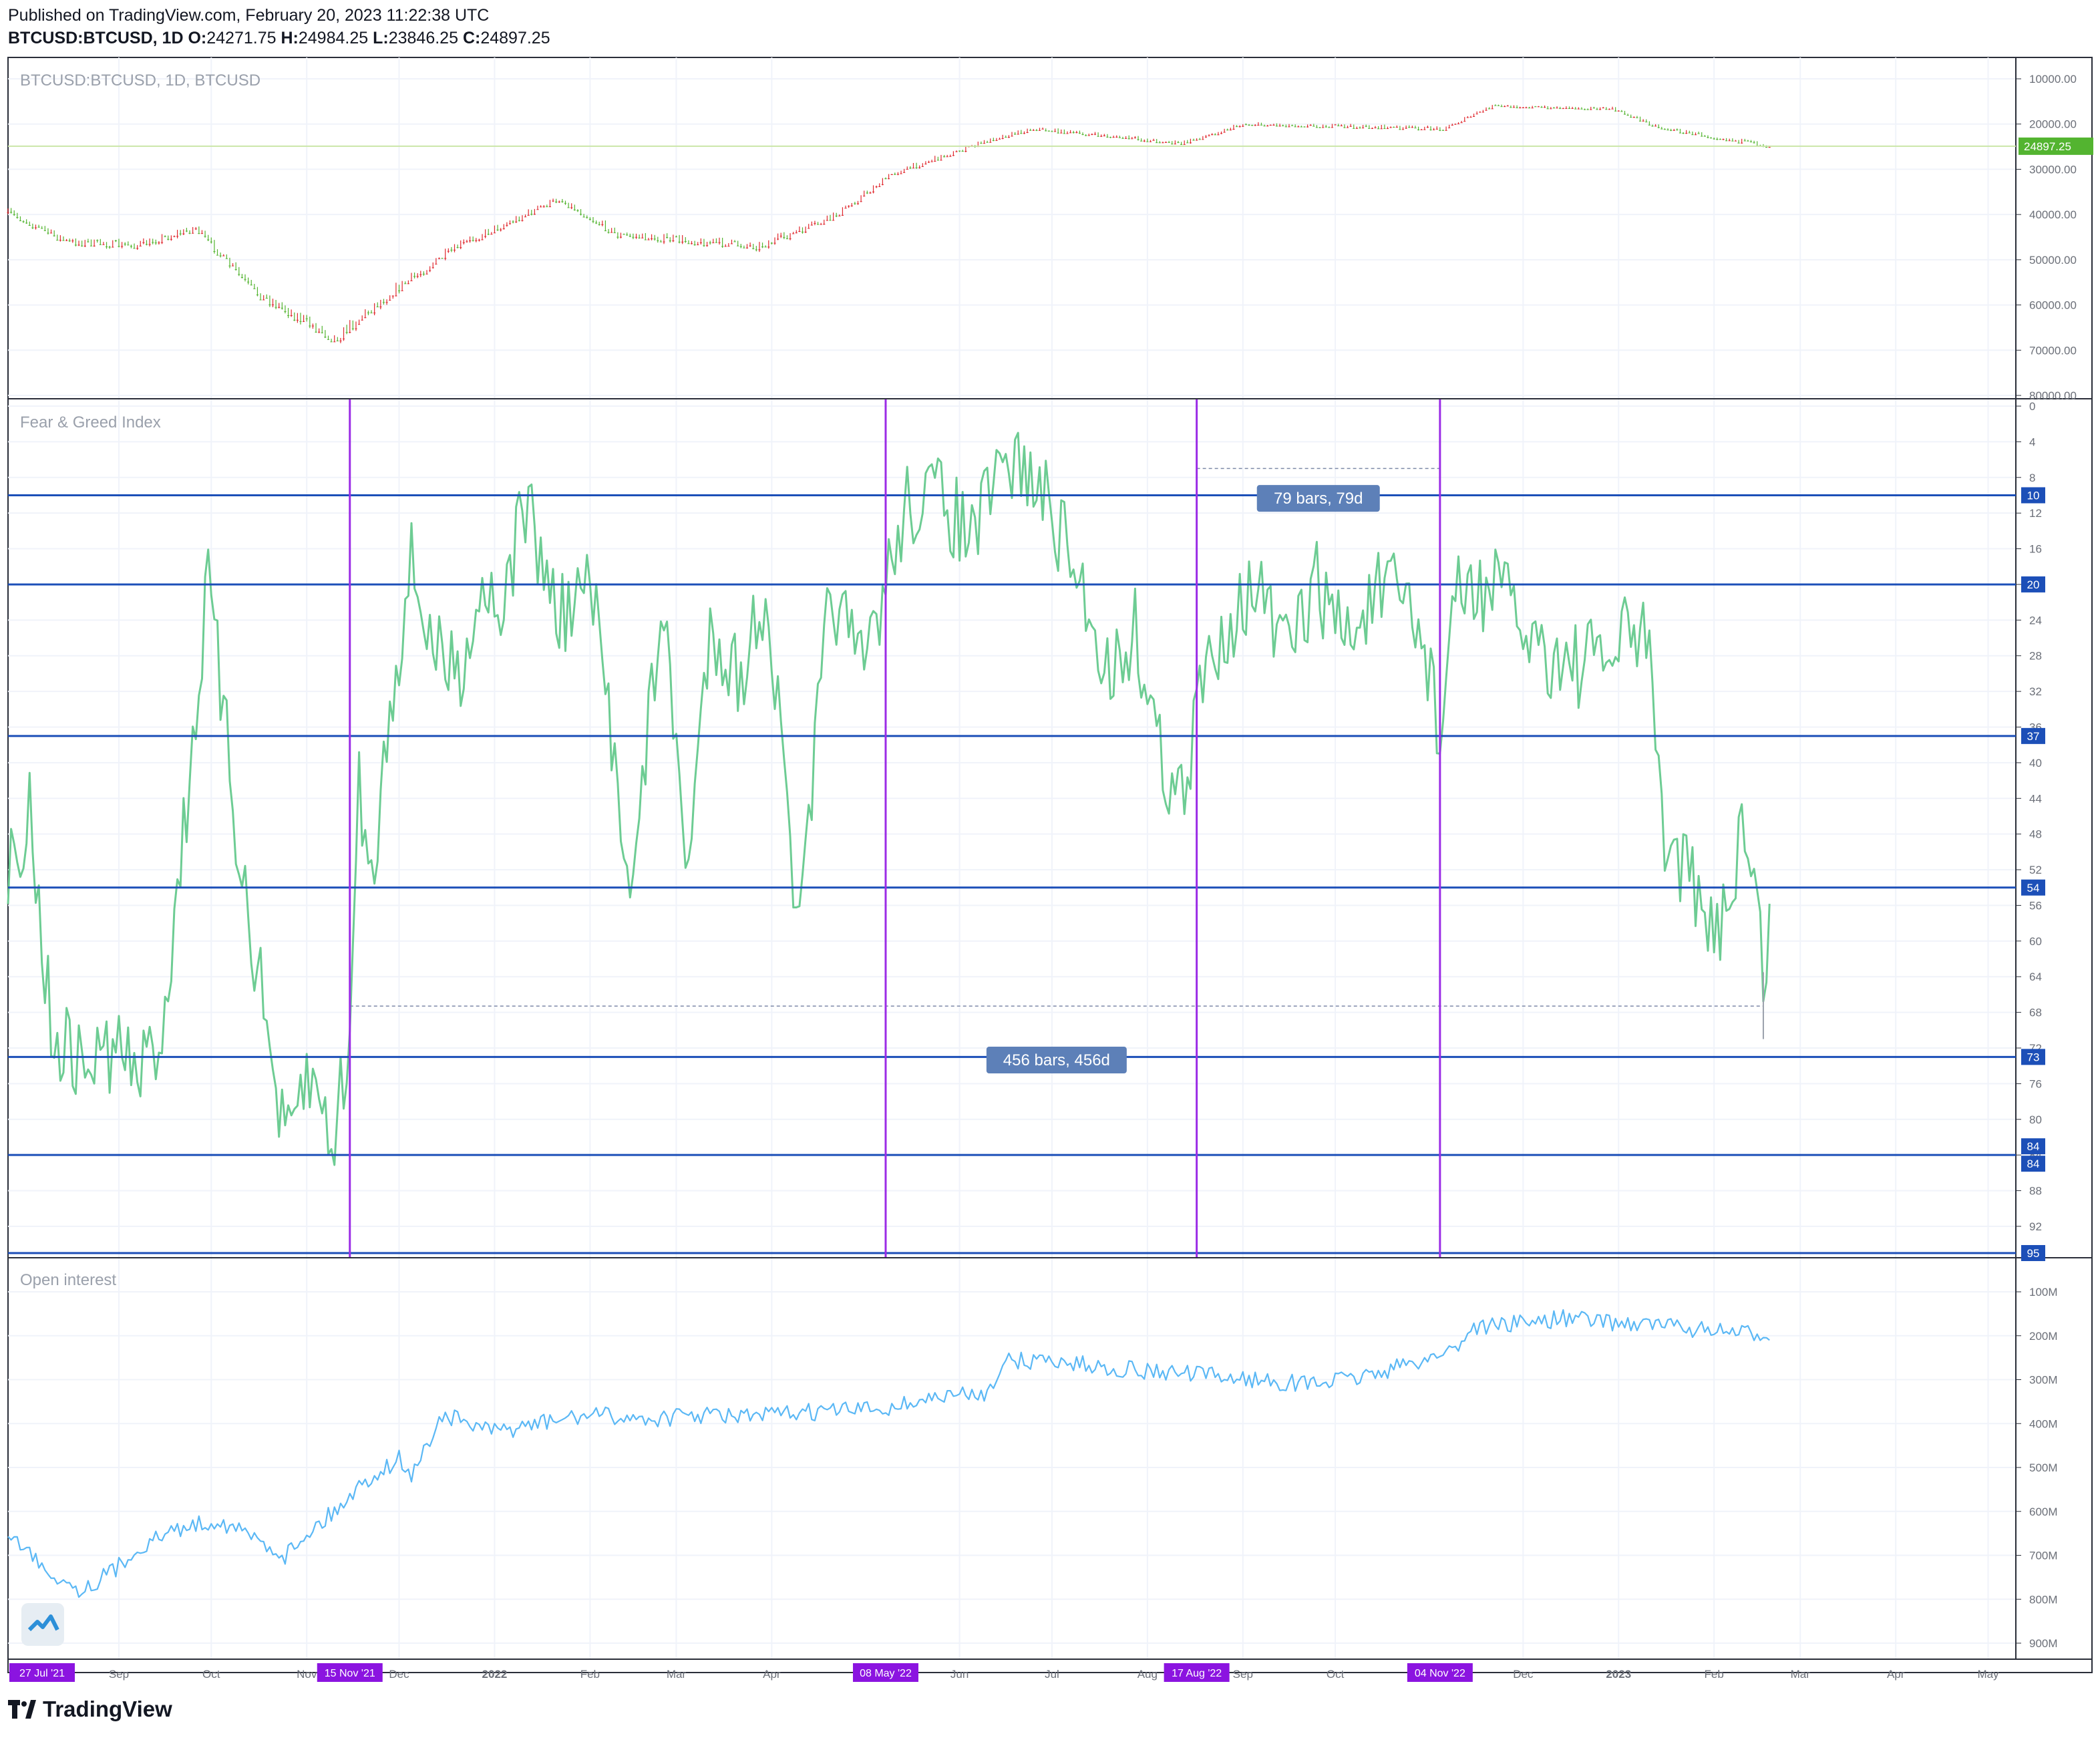  Describe the element at coordinates (2032, 442) in the screenshot. I see `fgi-tick-label: 4` at that location.